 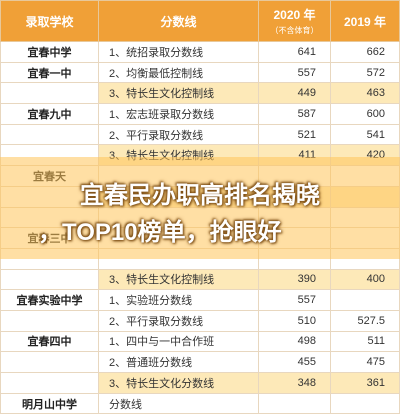 I want to click on header-2020-note: （不含体育）, so click(x=294, y=30).